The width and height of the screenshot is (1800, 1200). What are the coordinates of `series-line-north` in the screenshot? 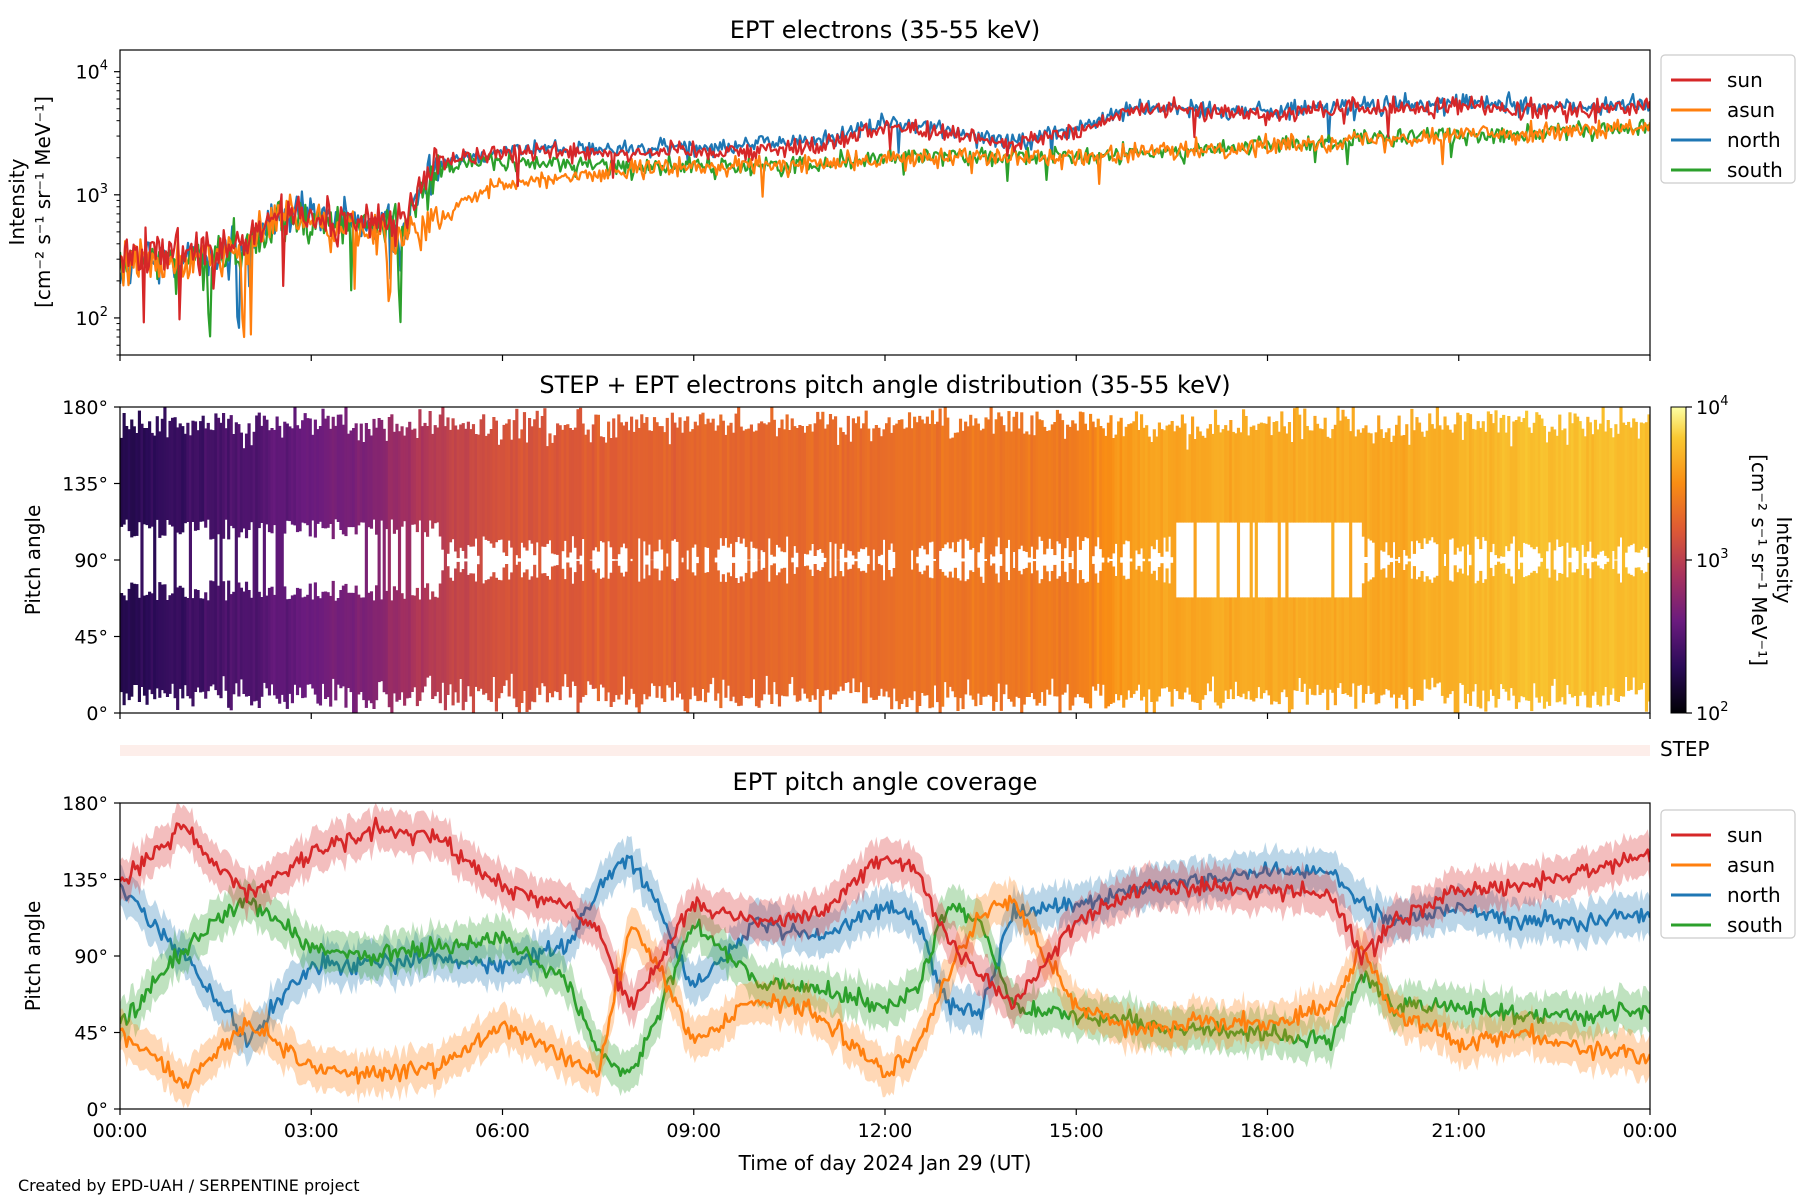 It's located at (885, 951).